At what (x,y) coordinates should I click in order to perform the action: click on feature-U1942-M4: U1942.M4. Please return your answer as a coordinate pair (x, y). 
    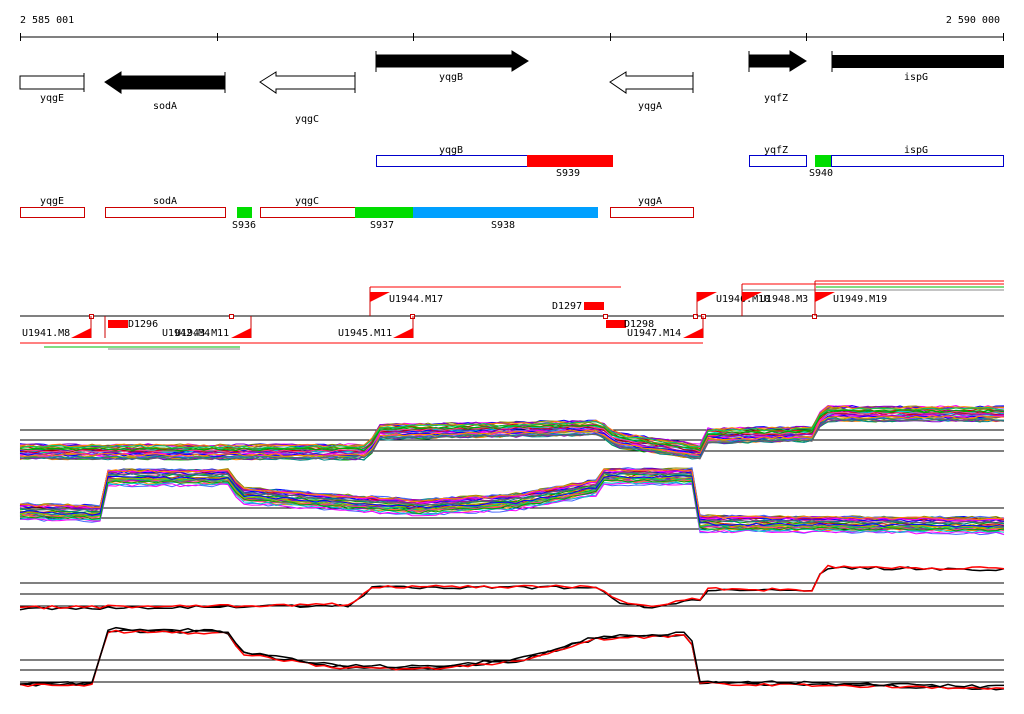
    Looking at the image, I should click on (206, 333).